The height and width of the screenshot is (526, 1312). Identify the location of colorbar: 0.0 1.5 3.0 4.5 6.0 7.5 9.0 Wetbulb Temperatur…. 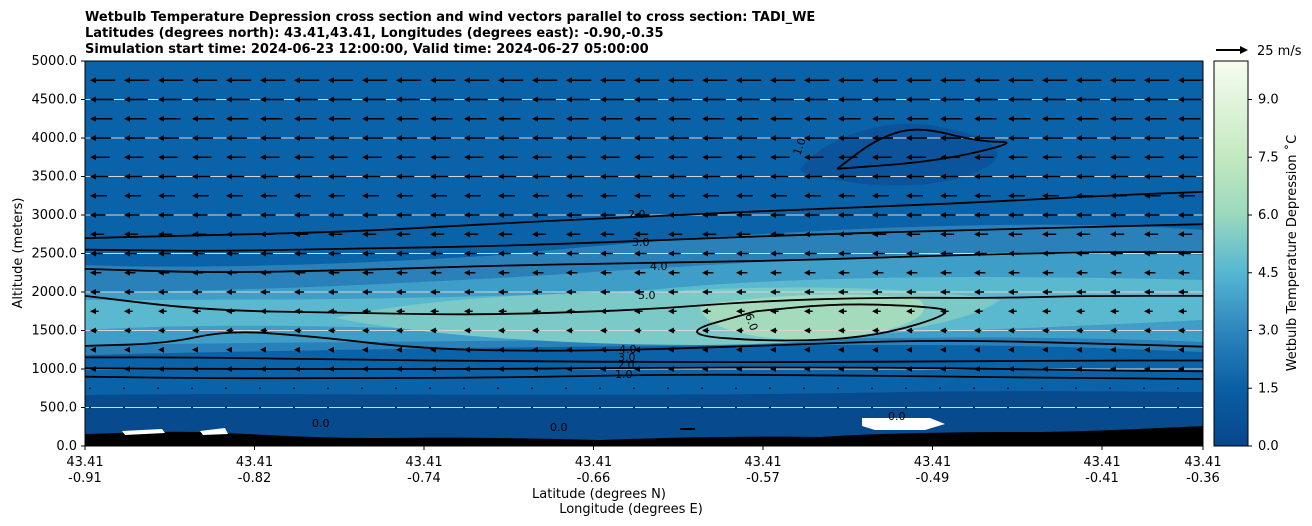
(1256, 257).